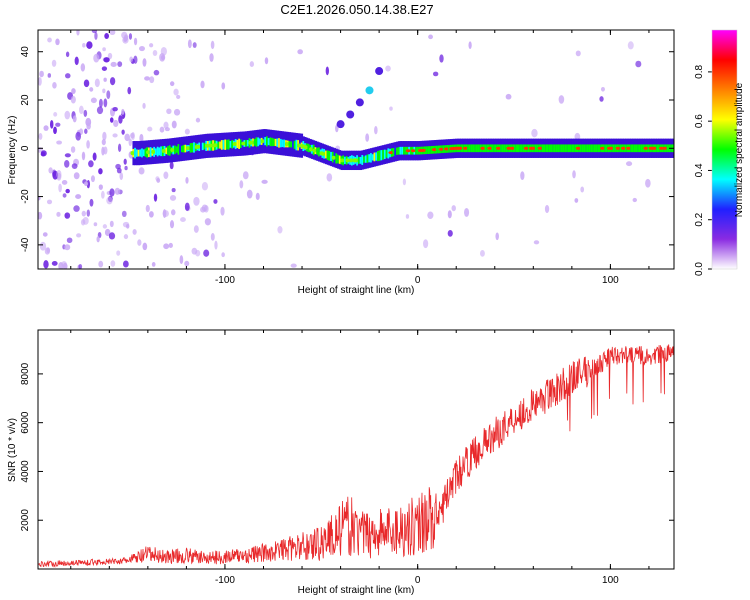  Describe the element at coordinates (12, 150) in the screenshot. I see `spectrogram-ylabel: Frequency (Hz)` at that location.